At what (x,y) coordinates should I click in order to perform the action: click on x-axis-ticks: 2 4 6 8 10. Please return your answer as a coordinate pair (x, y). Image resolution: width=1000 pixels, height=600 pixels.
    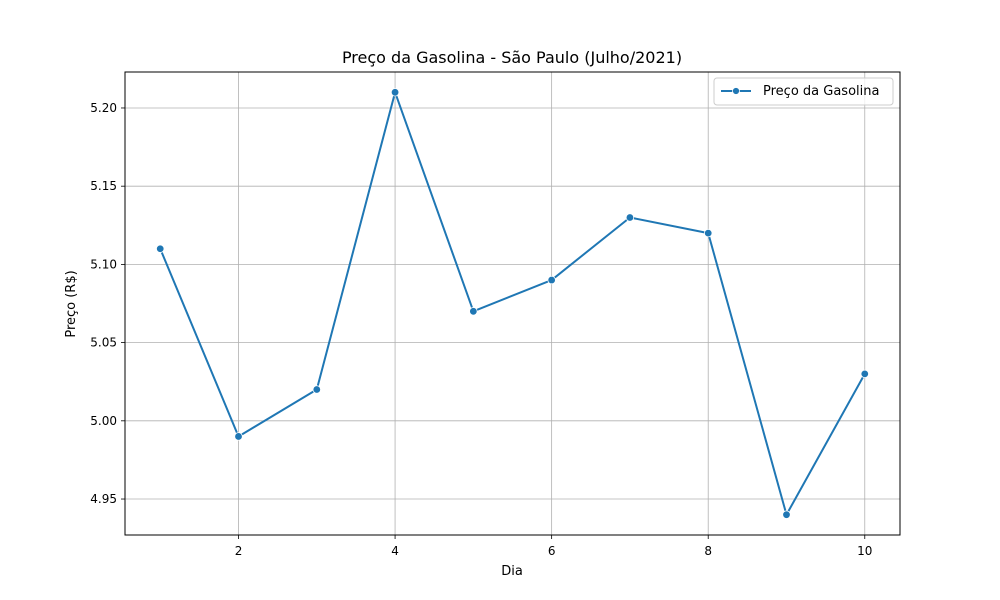
    Looking at the image, I should click on (553, 546).